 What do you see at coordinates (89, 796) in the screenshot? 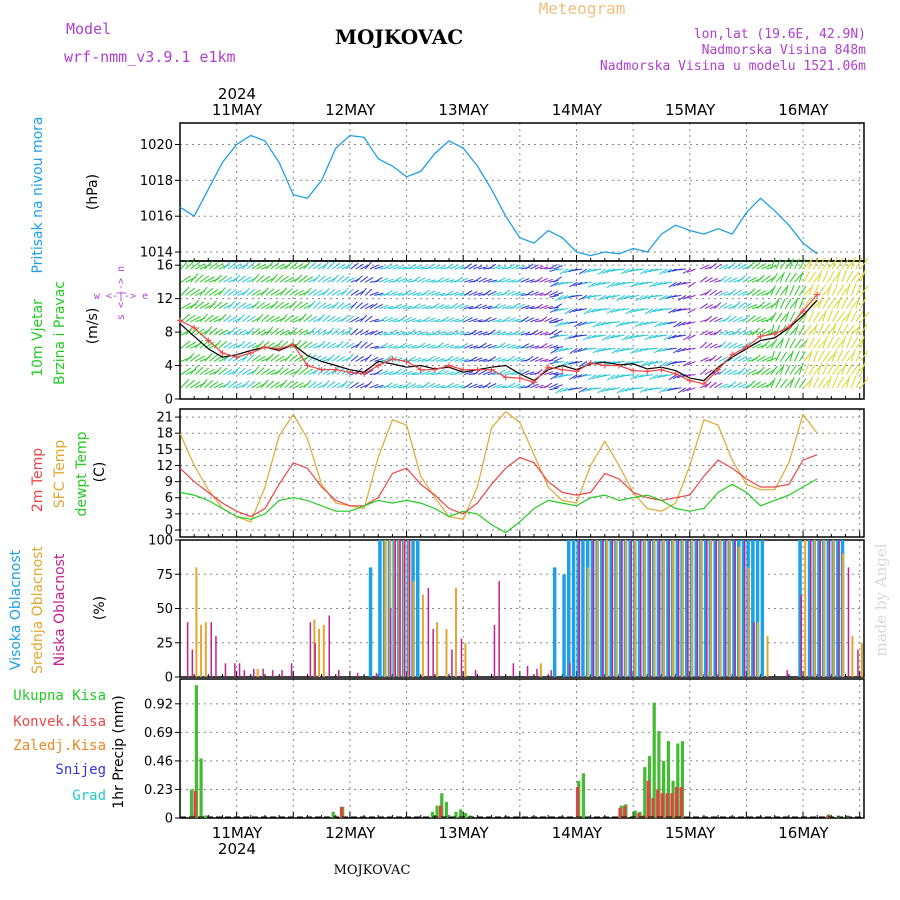
I see `precip-hail-label: Grad` at bounding box center [89, 796].